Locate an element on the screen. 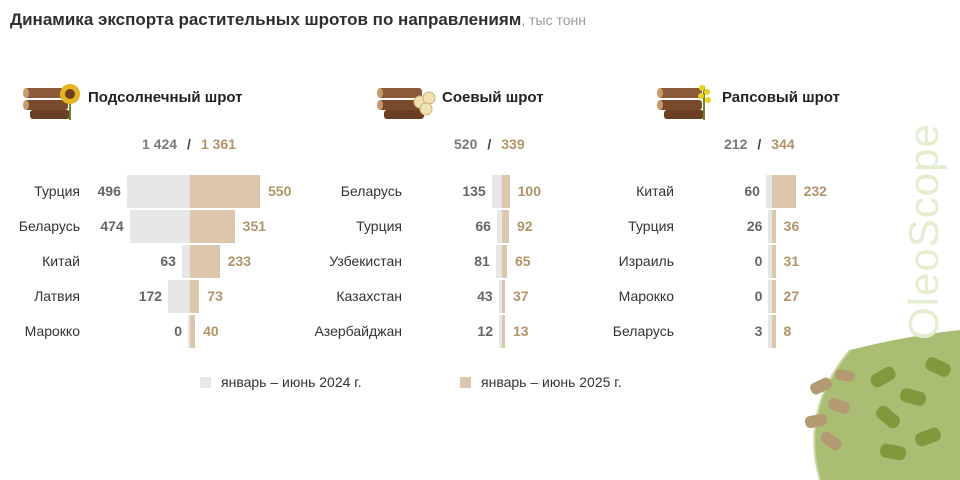  value-2024: 63 is located at coordinates (168, 261).